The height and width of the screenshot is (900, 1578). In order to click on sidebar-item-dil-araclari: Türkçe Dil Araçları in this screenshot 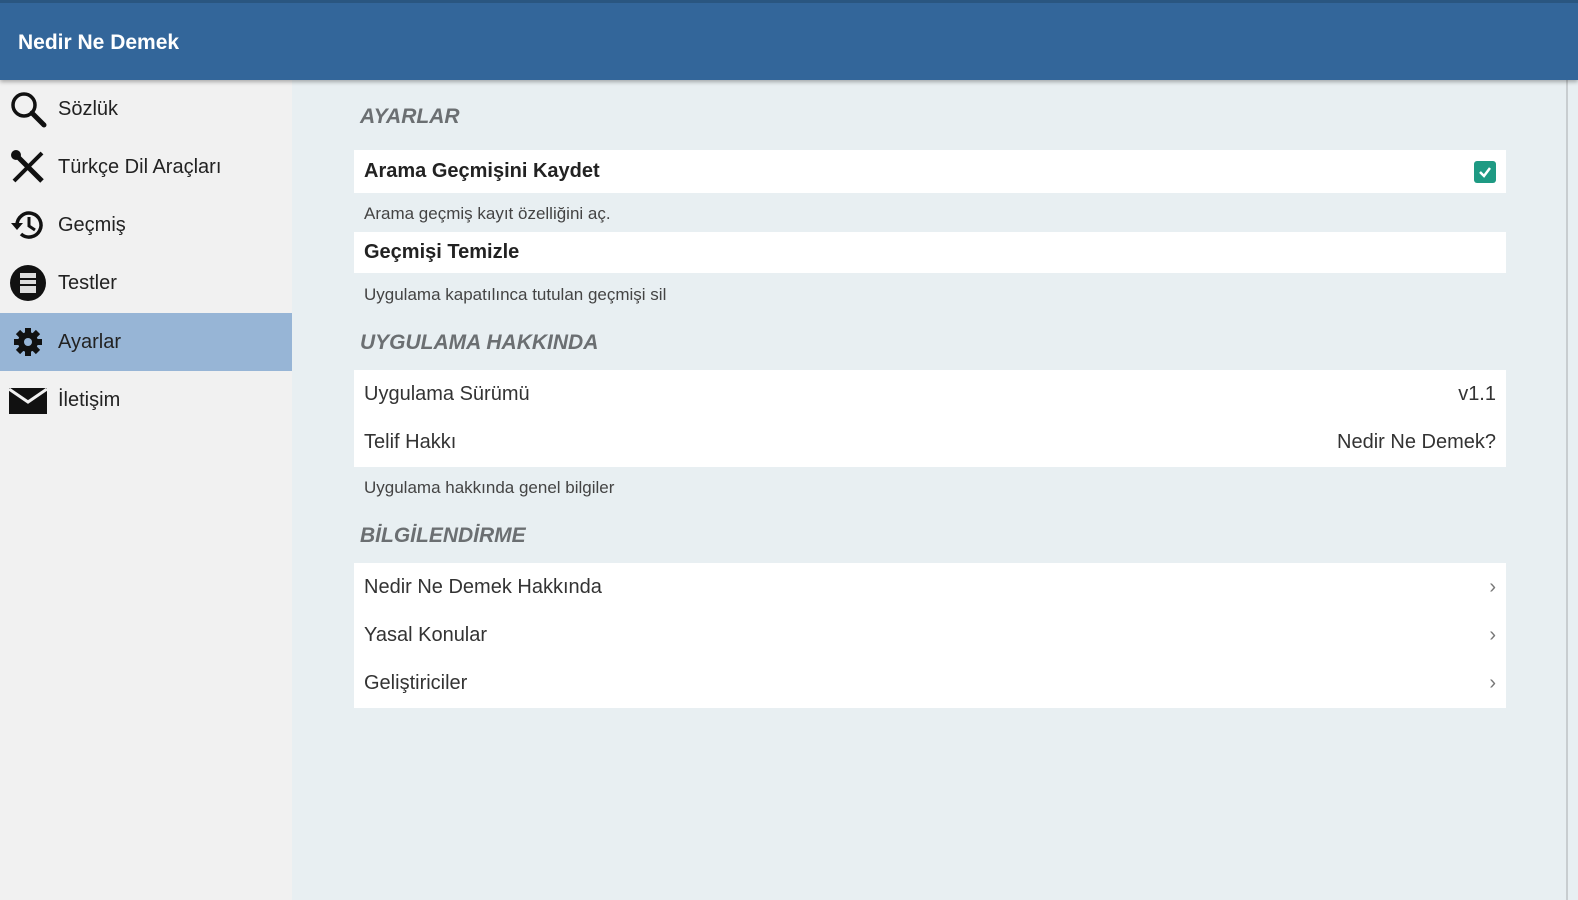, I will do `click(146, 167)`.